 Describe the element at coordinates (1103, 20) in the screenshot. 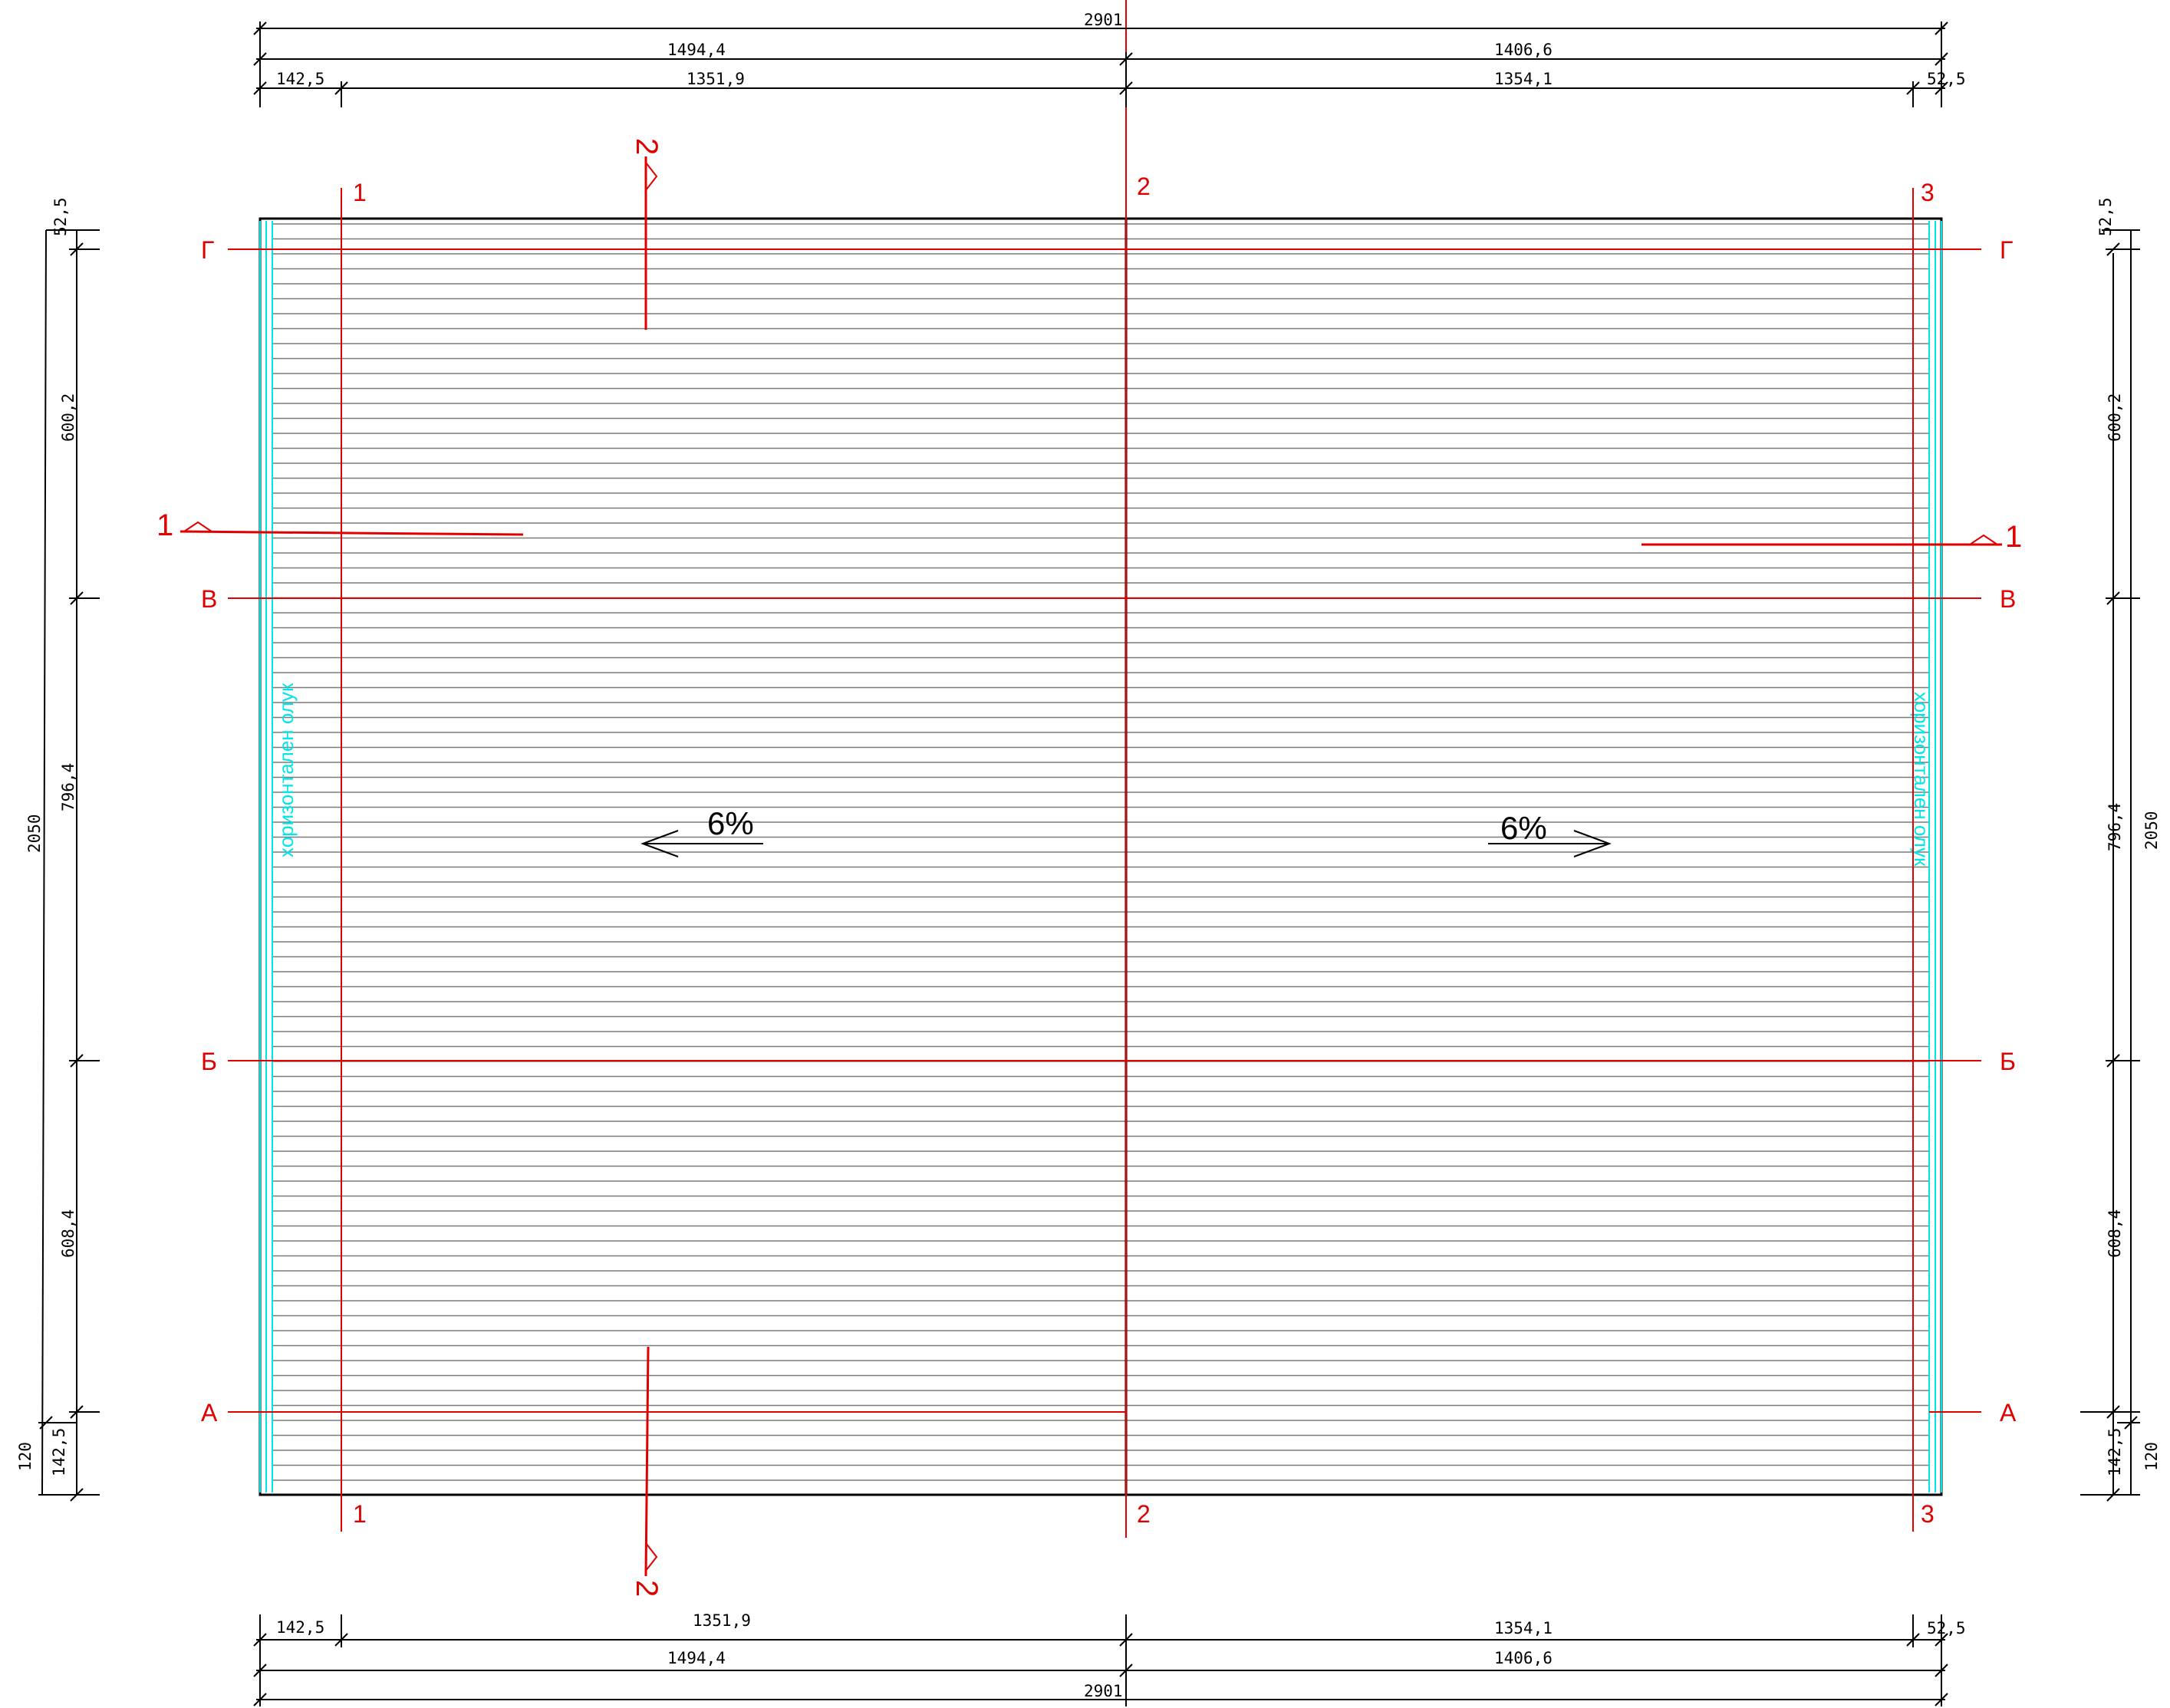

I see `top-overall-dim: 2901` at that location.